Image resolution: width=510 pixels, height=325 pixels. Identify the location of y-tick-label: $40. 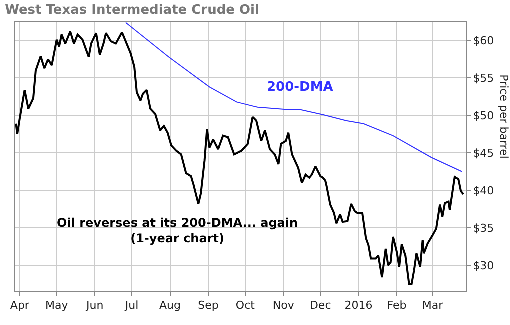
(483, 191).